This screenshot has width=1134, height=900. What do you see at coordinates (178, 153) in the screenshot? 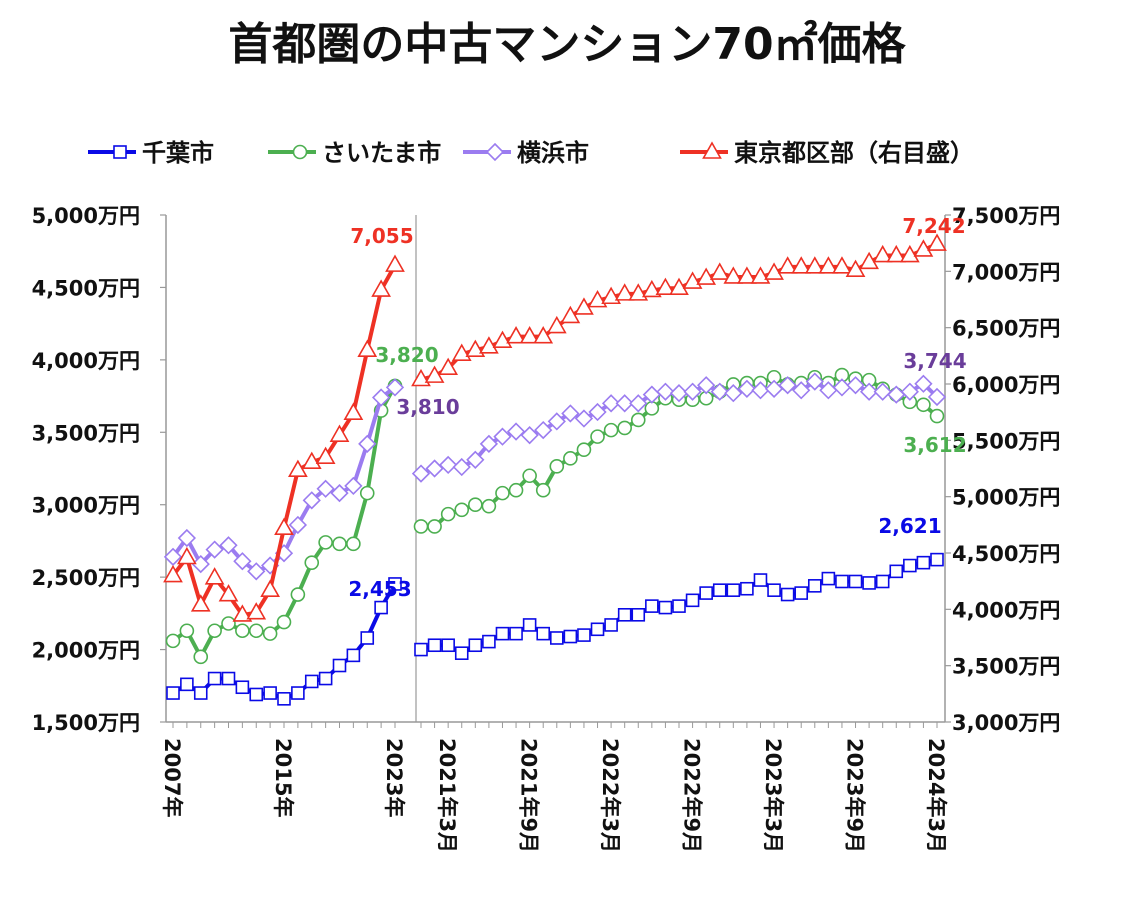
I see `legend-label: 千葉市` at bounding box center [178, 153].